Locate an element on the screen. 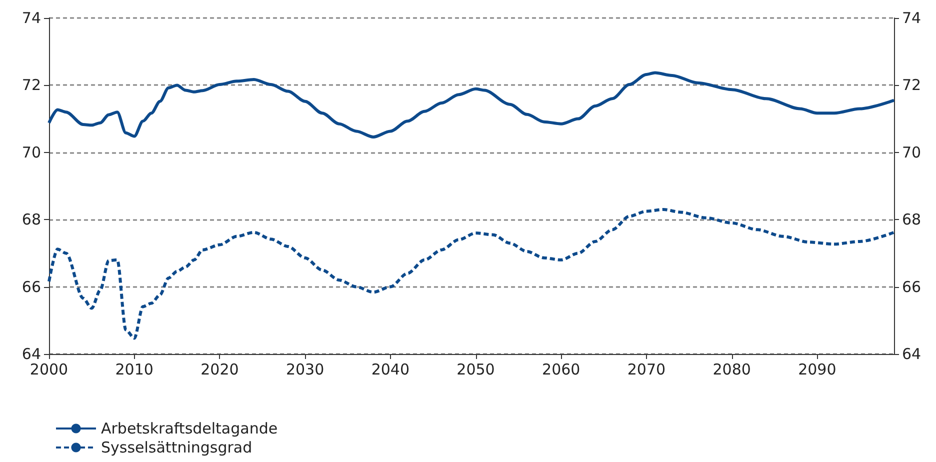  x-tick-label: 2080 is located at coordinates (731, 369).